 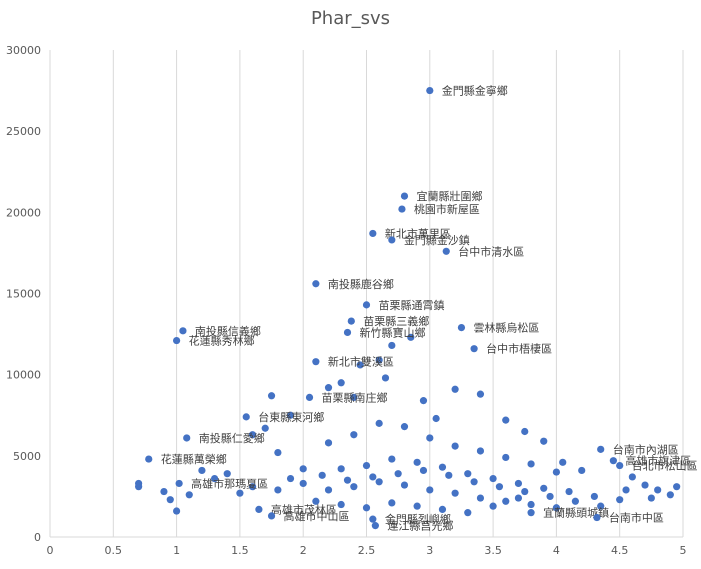 What do you see at coordinates (418, 233) in the screenshot?
I see `data-label: 新北市萬里區` at bounding box center [418, 233].